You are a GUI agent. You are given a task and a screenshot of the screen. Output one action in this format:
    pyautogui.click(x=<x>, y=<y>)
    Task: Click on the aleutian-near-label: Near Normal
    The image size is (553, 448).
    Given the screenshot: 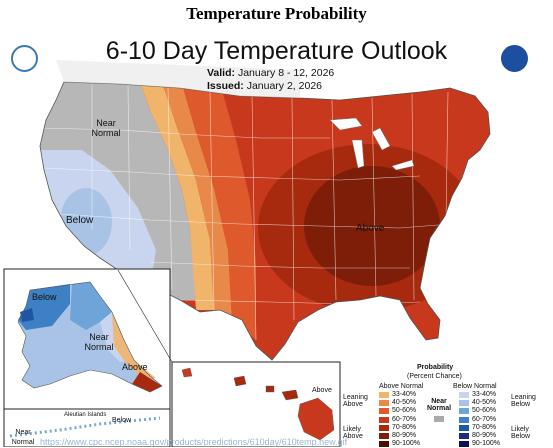 What is the action you would take?
    pyautogui.click(x=23, y=437)
    